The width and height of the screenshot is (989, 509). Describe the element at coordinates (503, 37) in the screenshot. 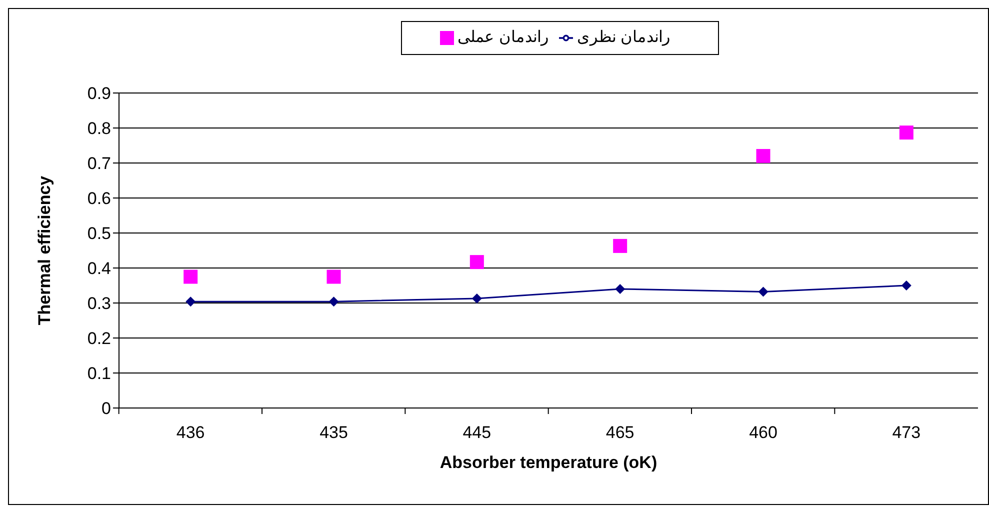

I see `legend-label: راندمان عملی` at that location.